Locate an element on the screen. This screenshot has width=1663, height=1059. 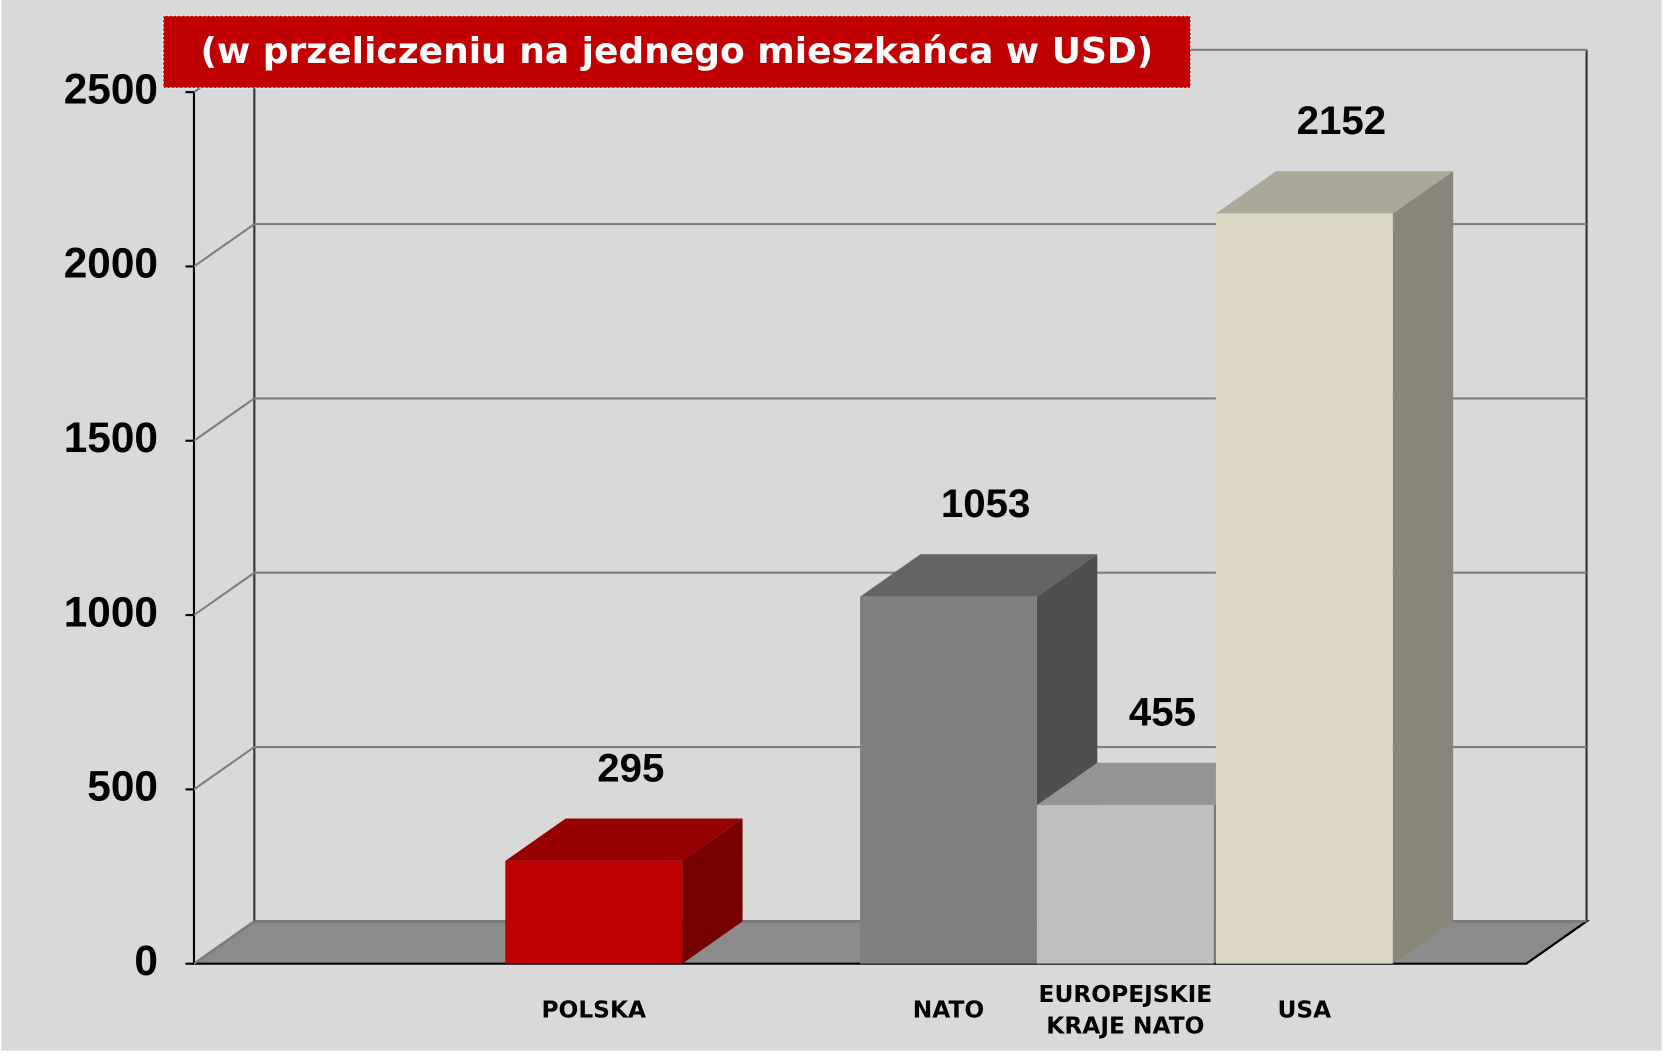
x-tick-label-box: NATO is located at coordinates (948, 1011).